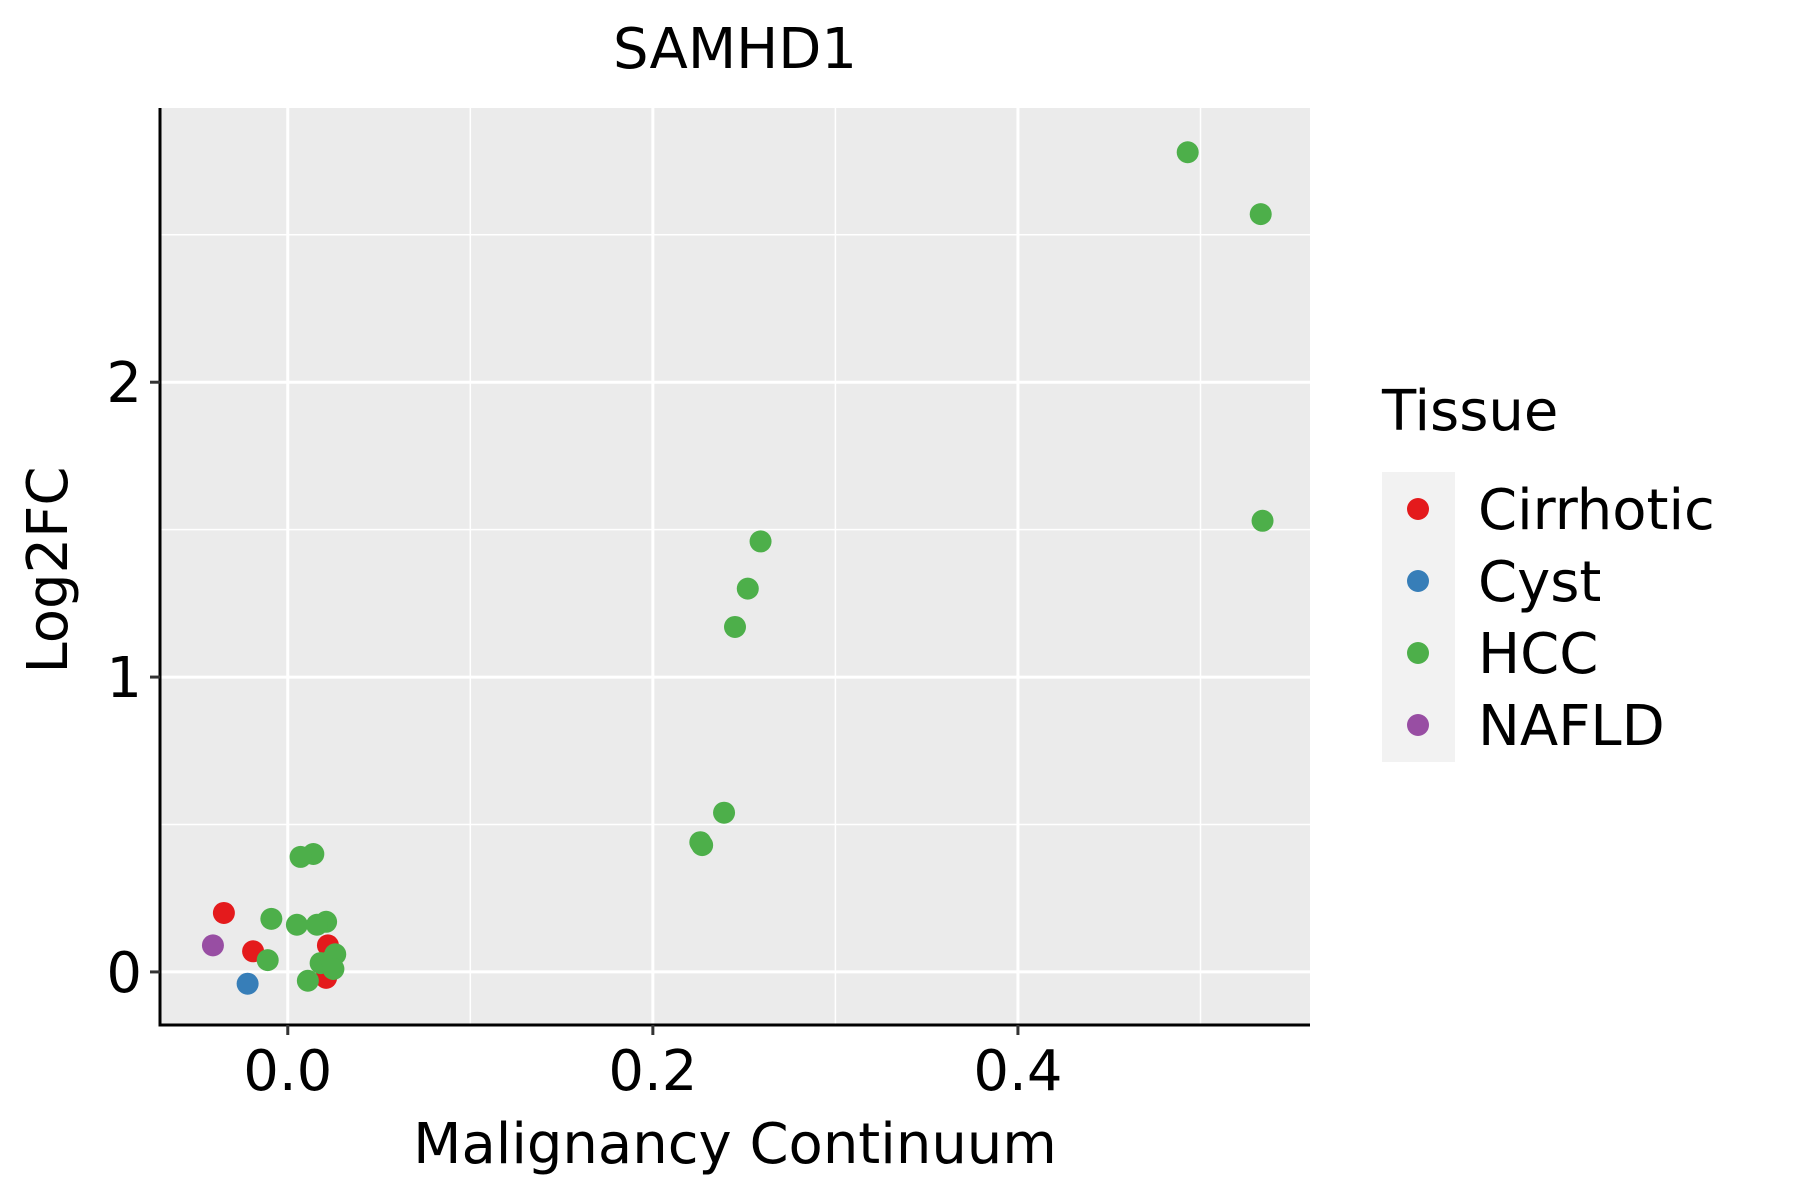  I want to click on y-axis-label: Log2FC, so click(48, 570).